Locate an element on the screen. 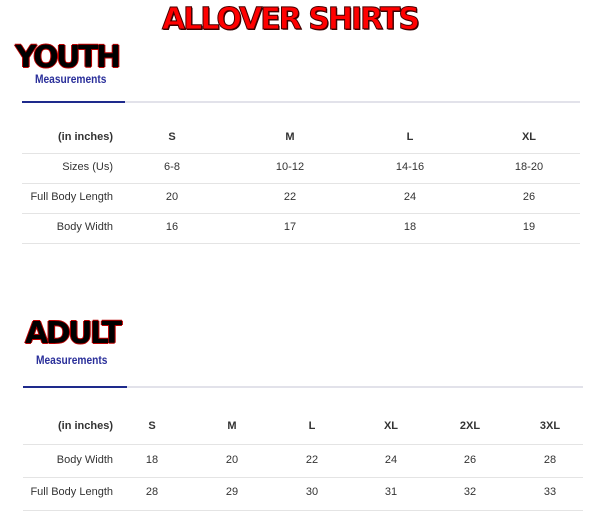  table-cell: 29 is located at coordinates (232, 492).